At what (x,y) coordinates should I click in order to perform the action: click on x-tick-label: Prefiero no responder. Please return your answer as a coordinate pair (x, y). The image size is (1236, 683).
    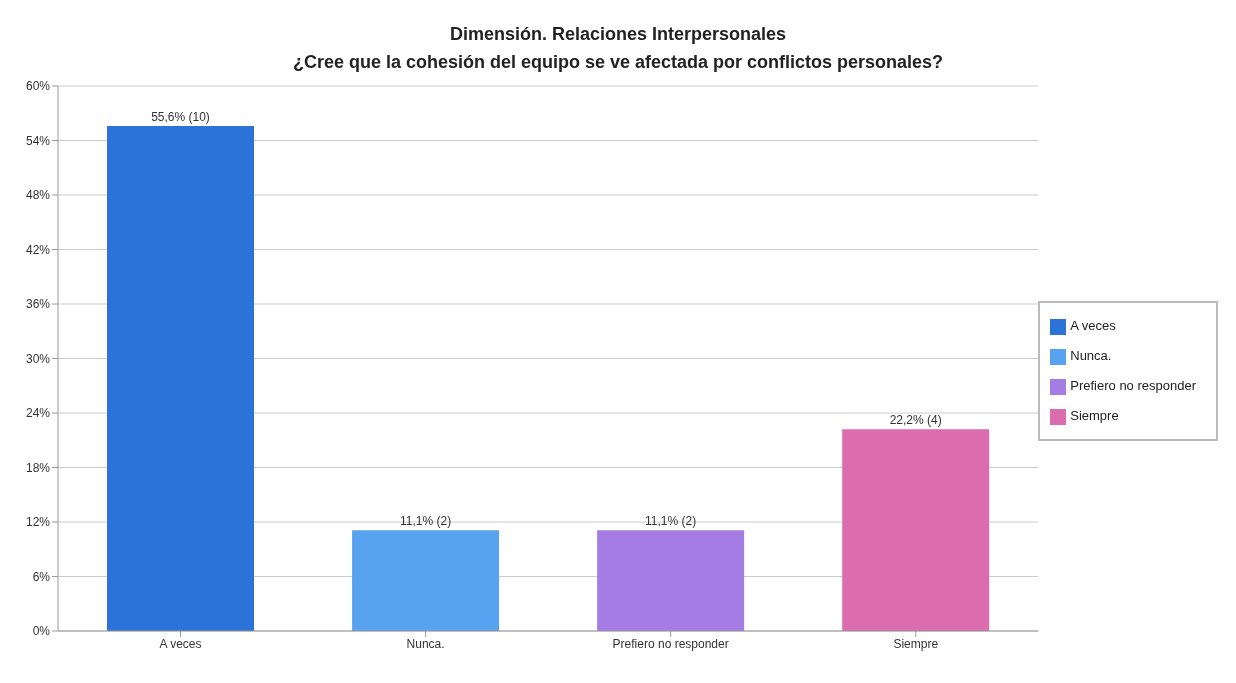
    Looking at the image, I should click on (670, 643).